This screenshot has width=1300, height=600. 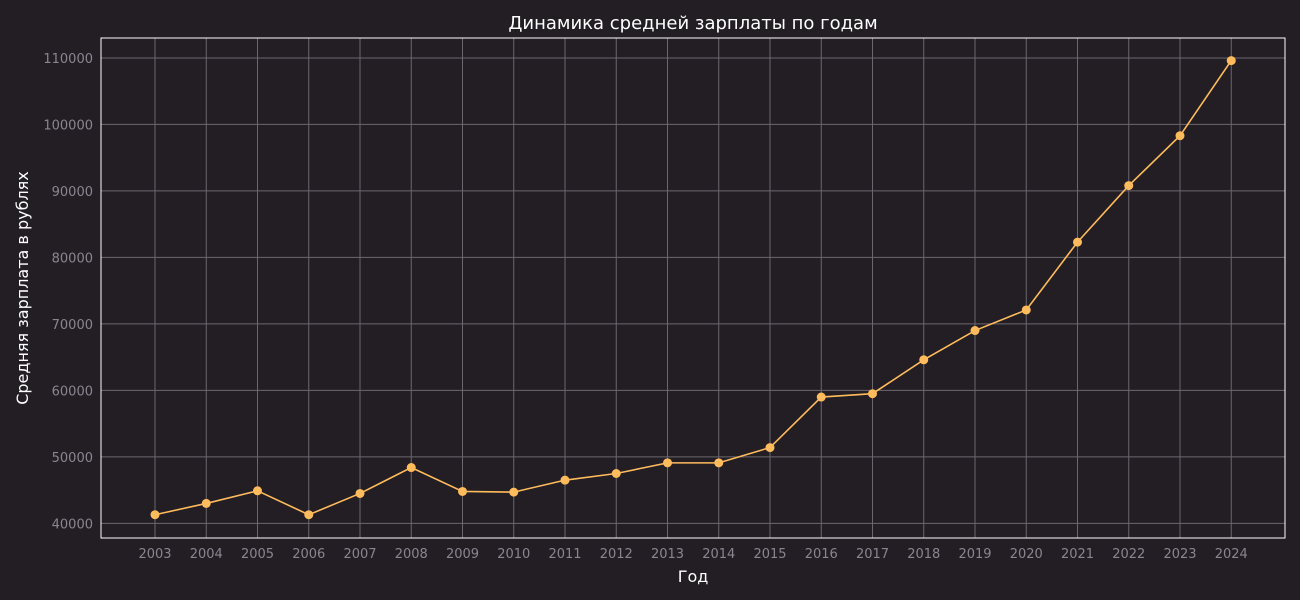 I want to click on x-tick-label: 2006, so click(x=308, y=554).